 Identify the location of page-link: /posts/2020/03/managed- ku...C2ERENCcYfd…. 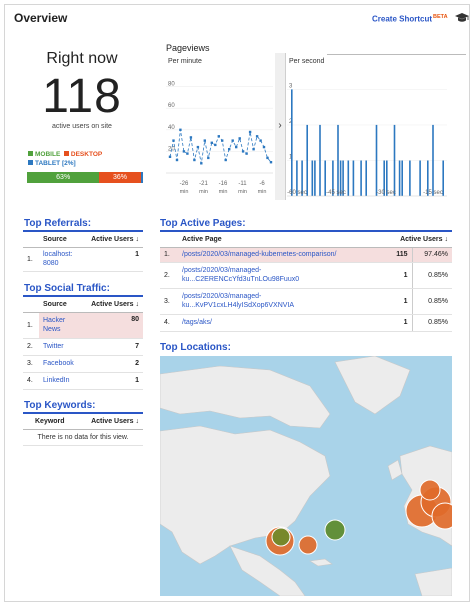
(282, 275).